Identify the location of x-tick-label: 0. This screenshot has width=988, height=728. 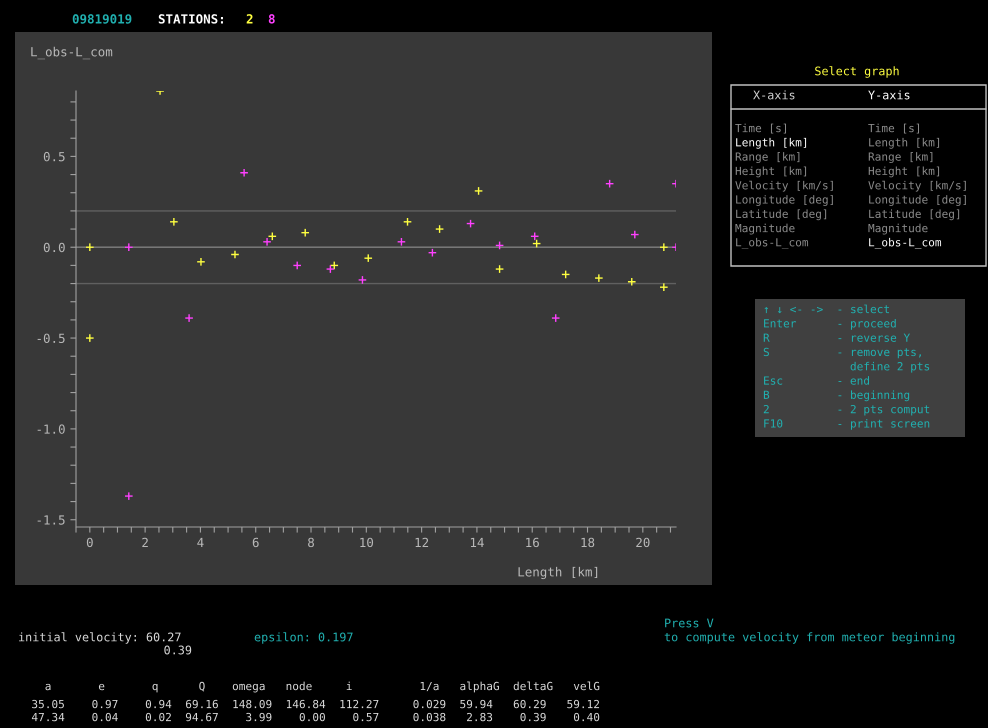
(89, 543).